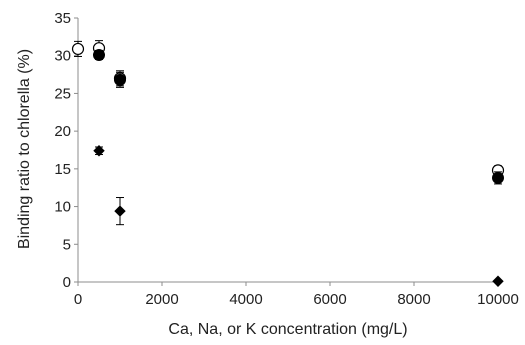 The image size is (525, 345). I want to click on x-tick-label: 8000, so click(413, 299).